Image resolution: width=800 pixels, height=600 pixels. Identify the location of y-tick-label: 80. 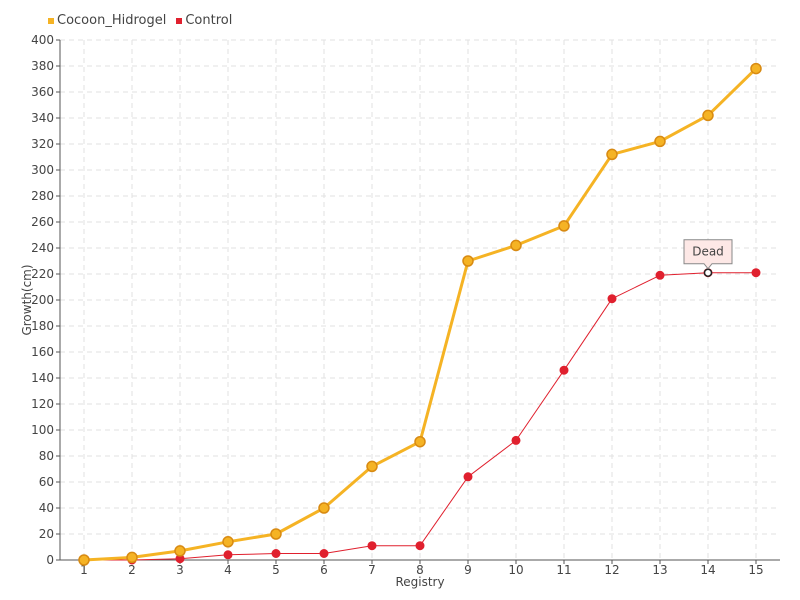
(46, 456).